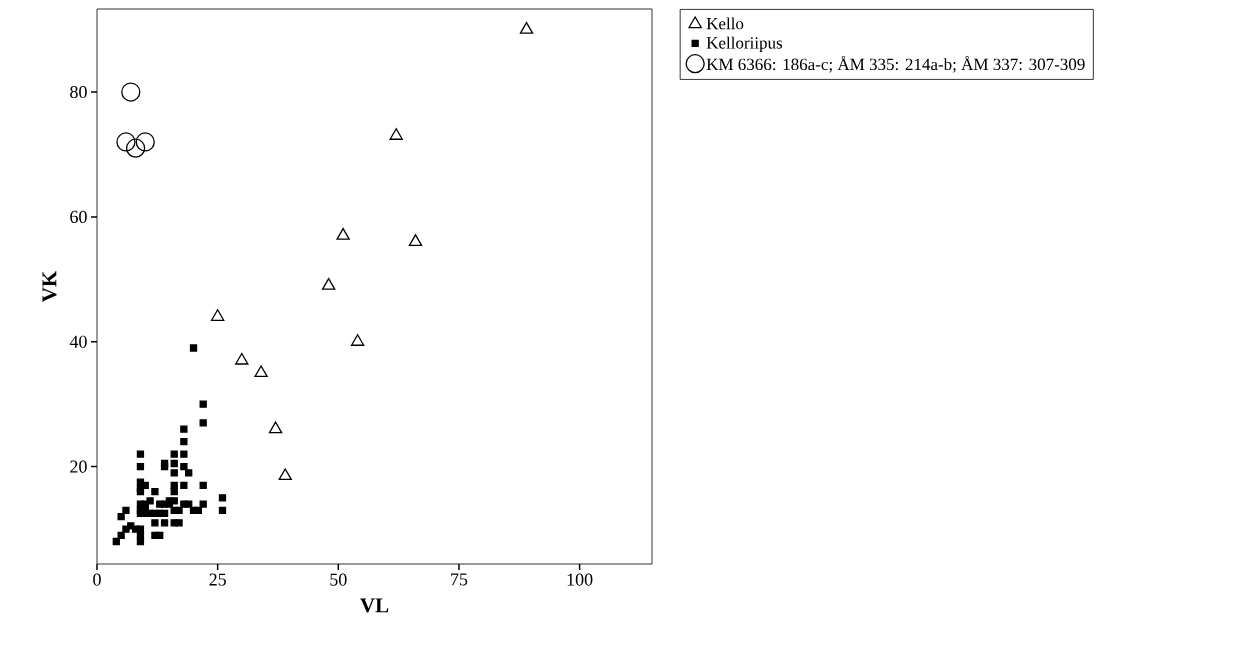  What do you see at coordinates (725, 23) in the screenshot?
I see `legend-label: Kello` at bounding box center [725, 23].